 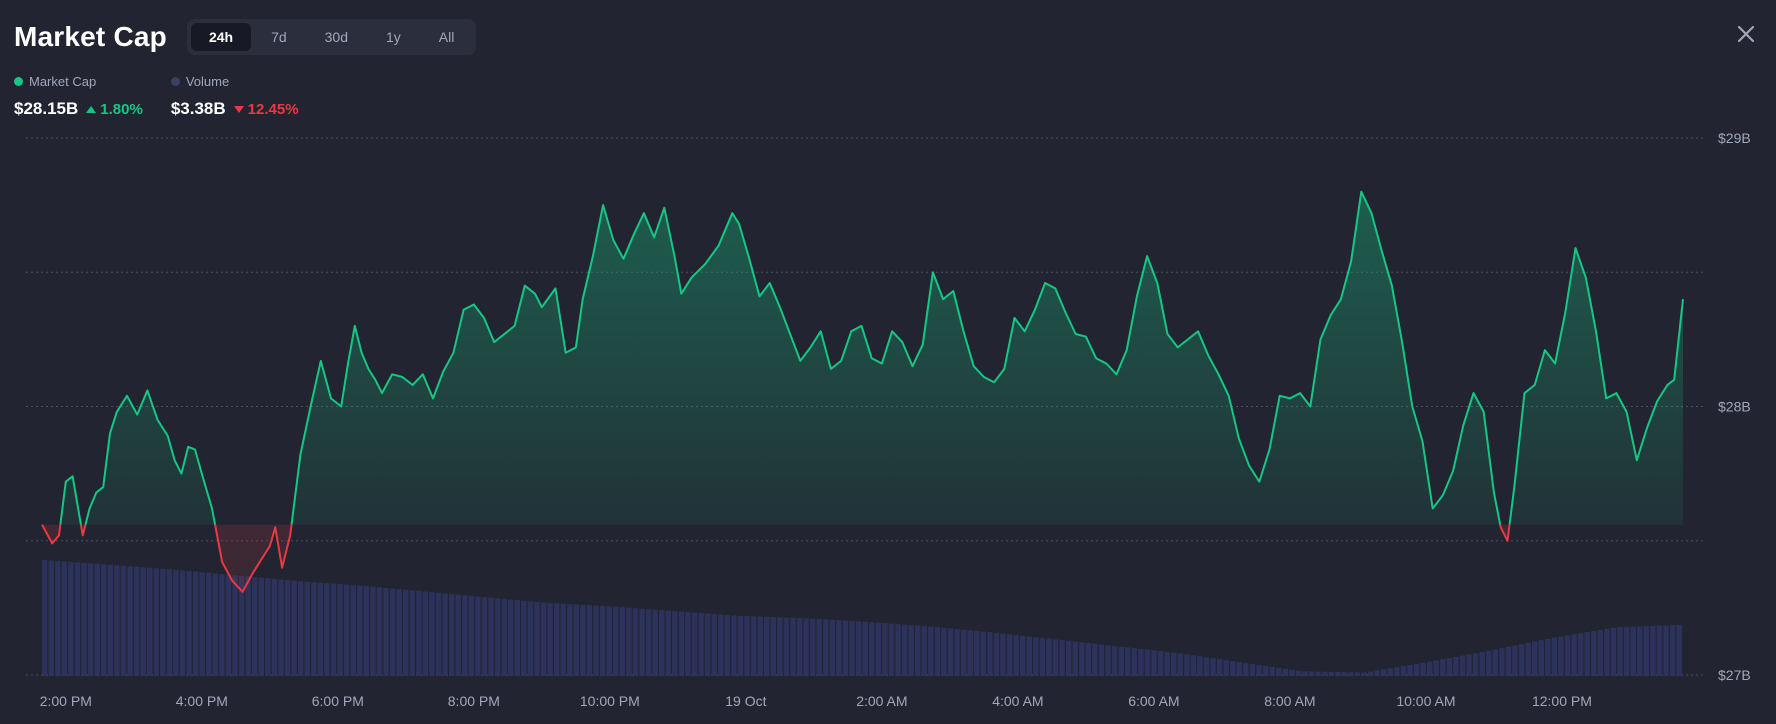 What do you see at coordinates (393, 37) in the screenshot?
I see `tab-1y: 1y` at bounding box center [393, 37].